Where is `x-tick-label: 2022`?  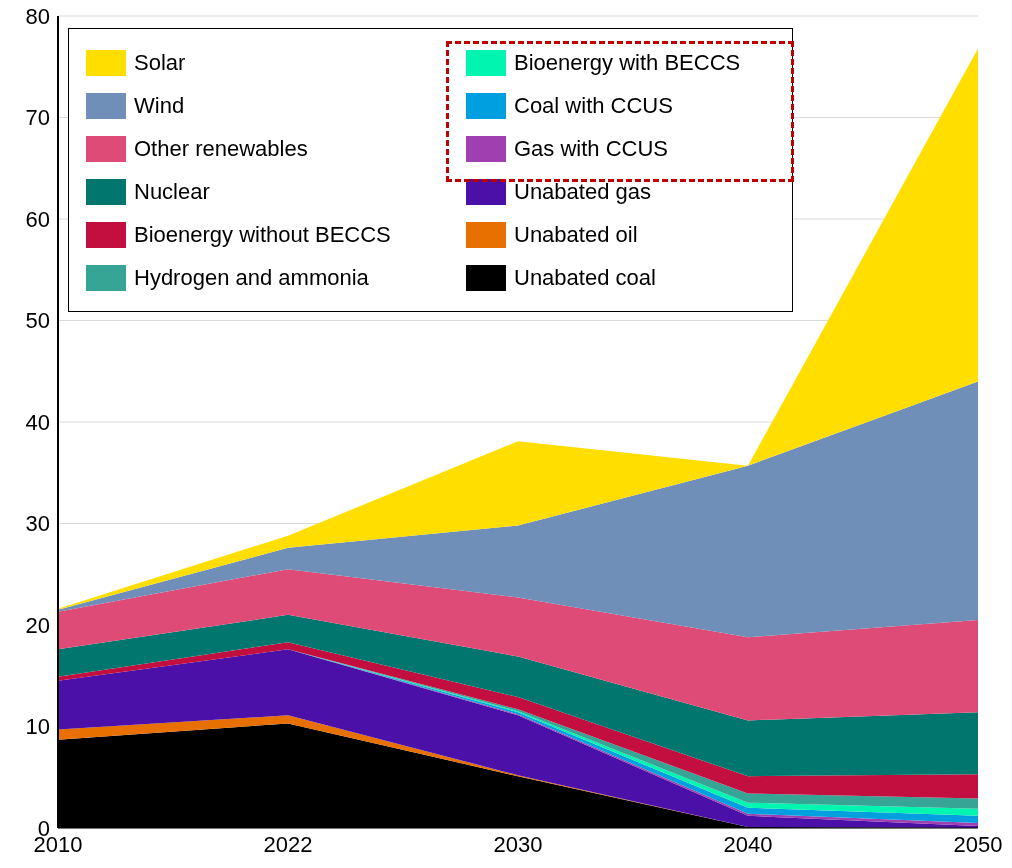 x-tick-label: 2022 is located at coordinates (288, 844).